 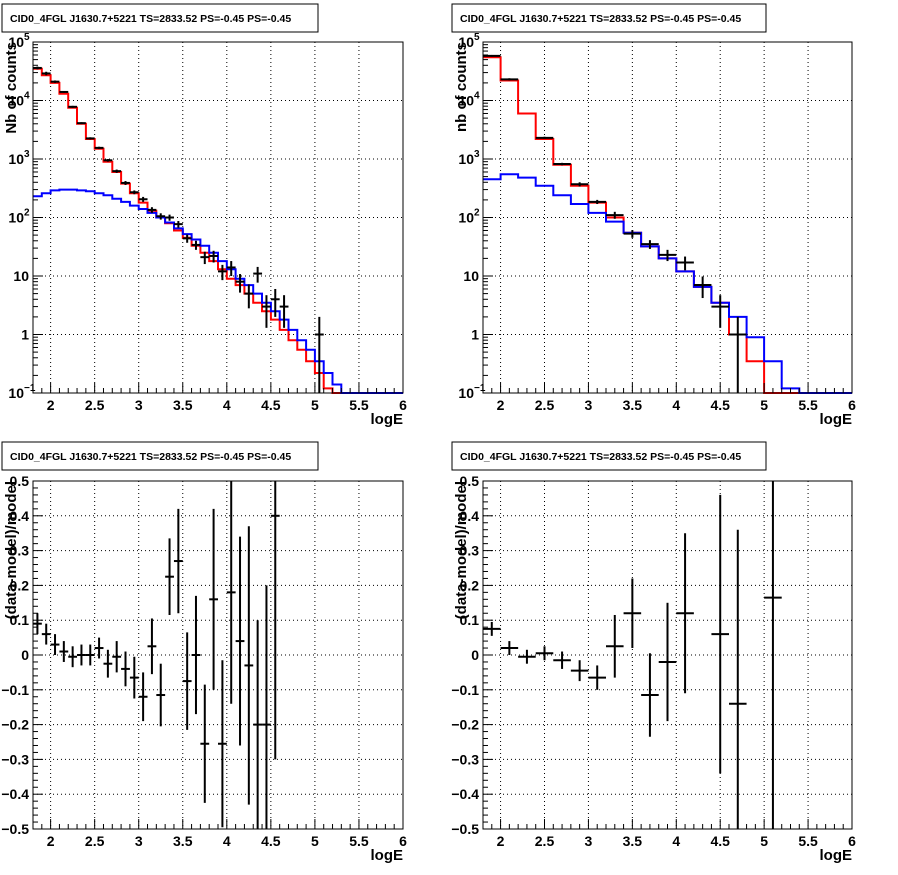 What do you see at coordinates (501, 841) in the screenshot?
I see `x-tick-label: 2` at bounding box center [501, 841].